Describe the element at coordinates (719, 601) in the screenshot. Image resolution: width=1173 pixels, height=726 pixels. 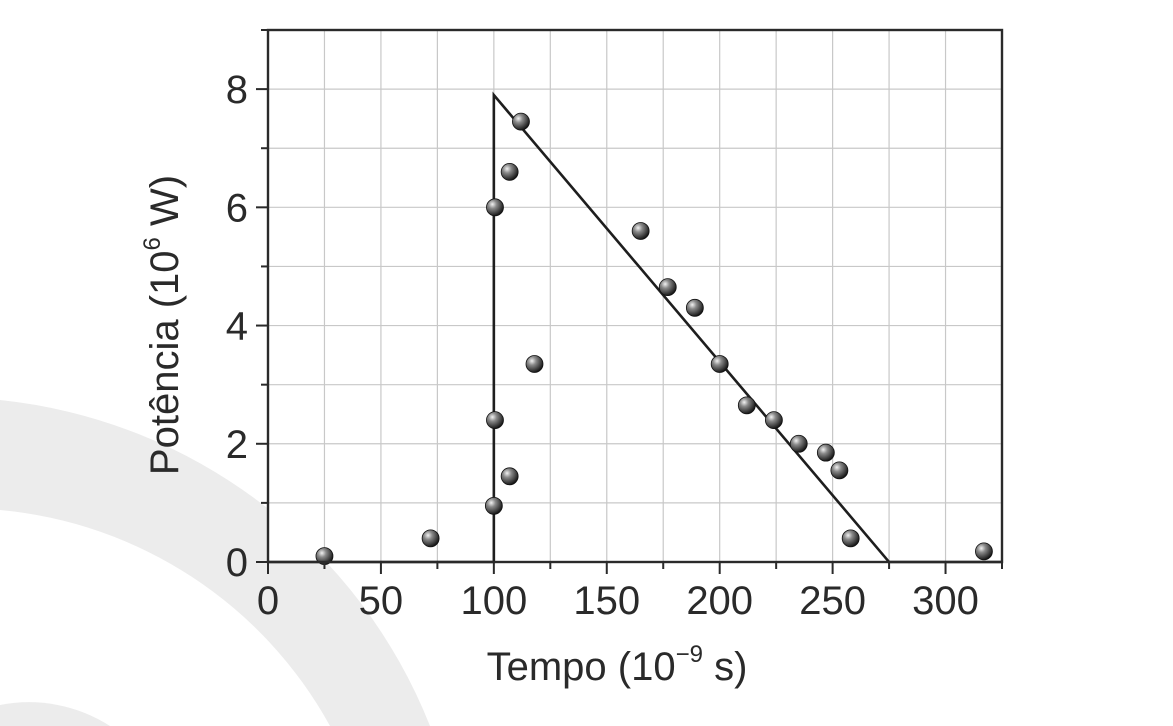
I see `x-tick-label: 200` at that location.